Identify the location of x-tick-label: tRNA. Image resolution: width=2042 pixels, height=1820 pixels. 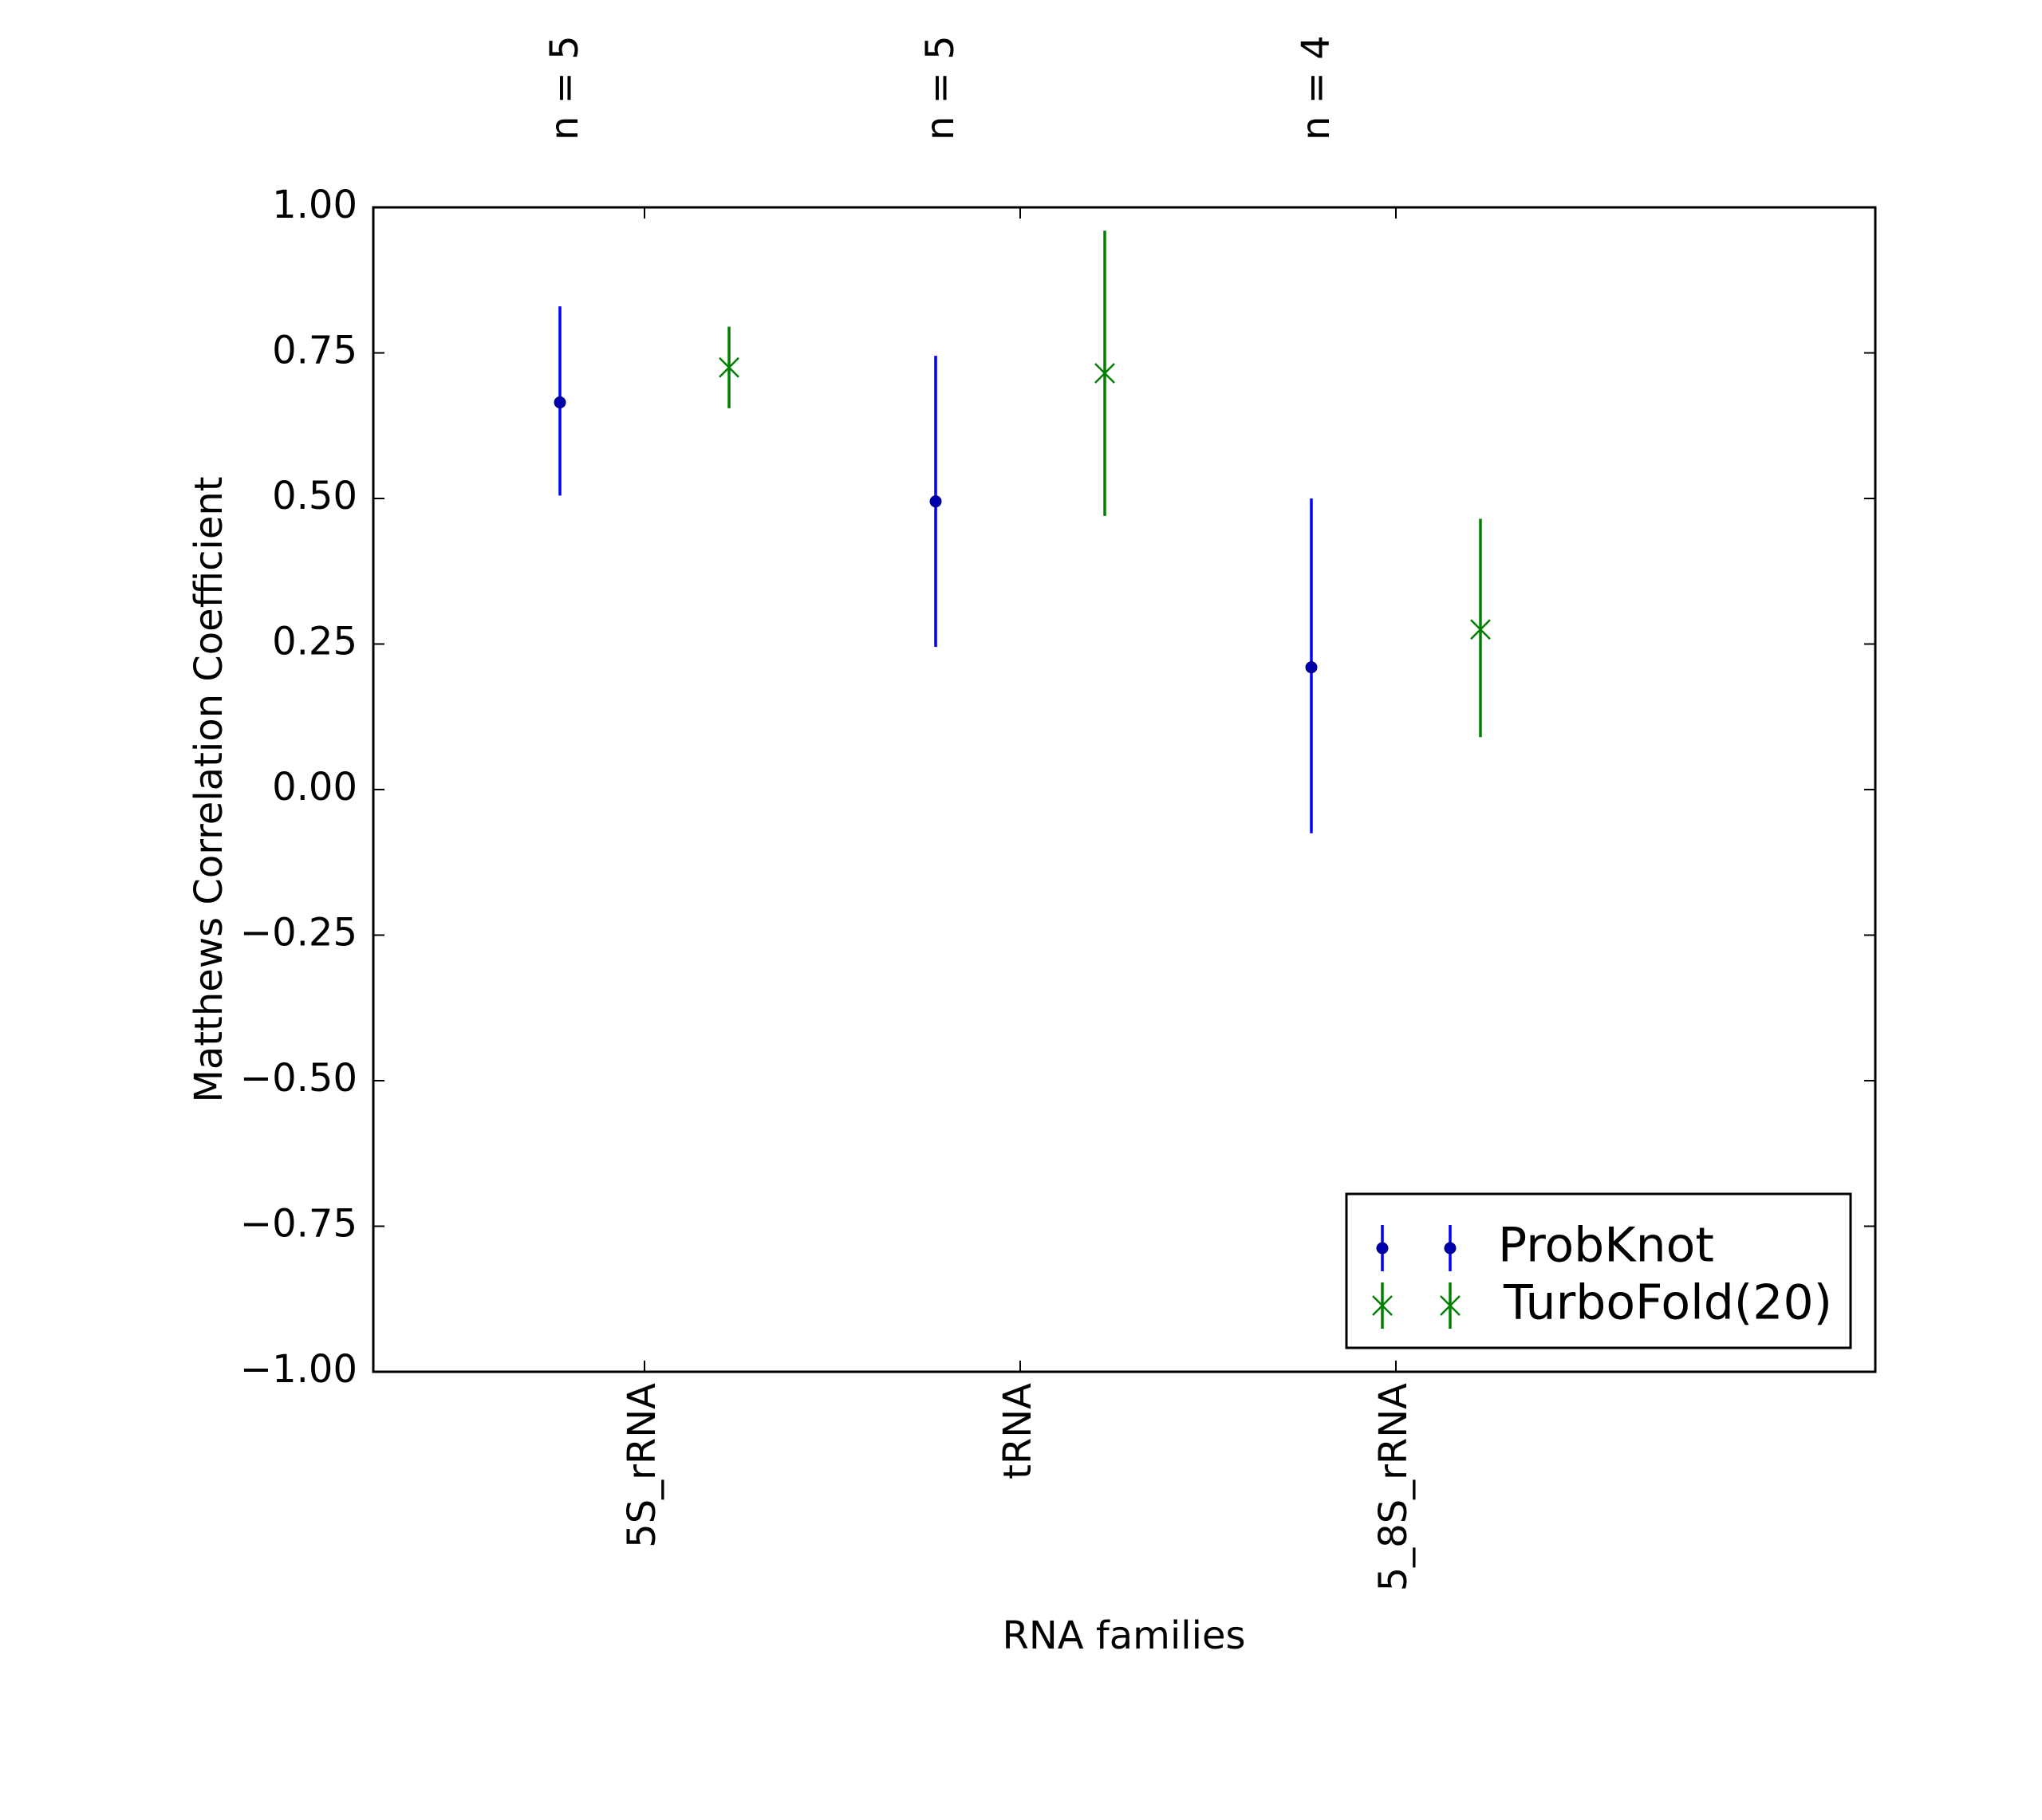
(1018, 1431).